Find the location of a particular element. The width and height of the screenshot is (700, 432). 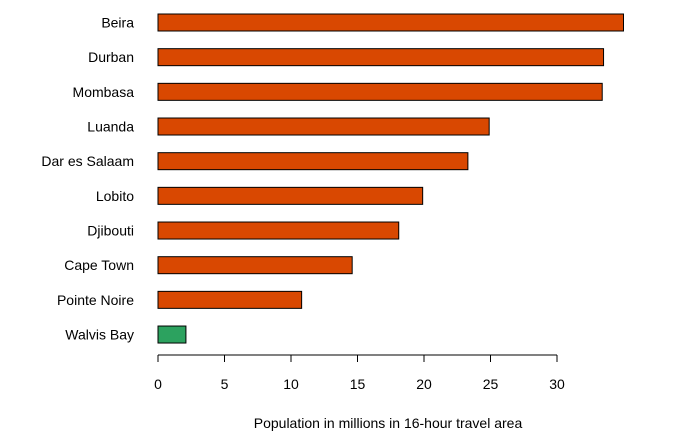

category-label: Pointe Noire is located at coordinates (95, 300).